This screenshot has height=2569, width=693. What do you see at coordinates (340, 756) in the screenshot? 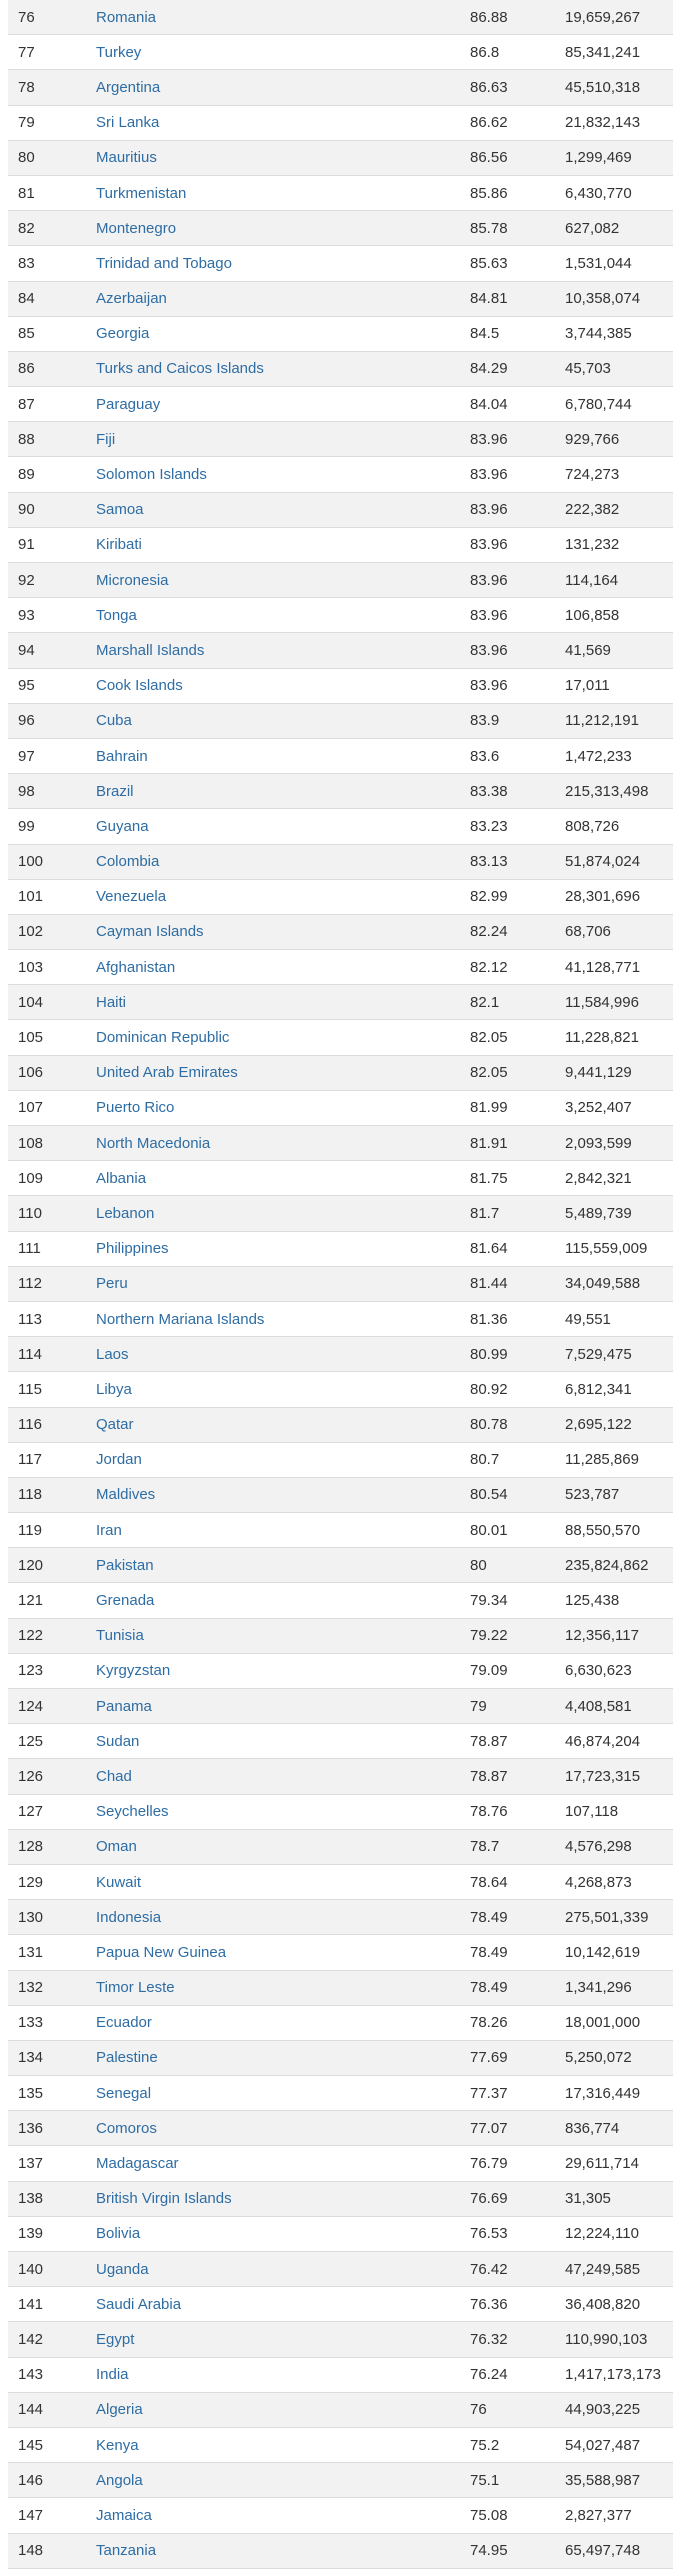
I see `table-row: 97 Bahrain 83.6 1,472,233` at bounding box center [340, 756].